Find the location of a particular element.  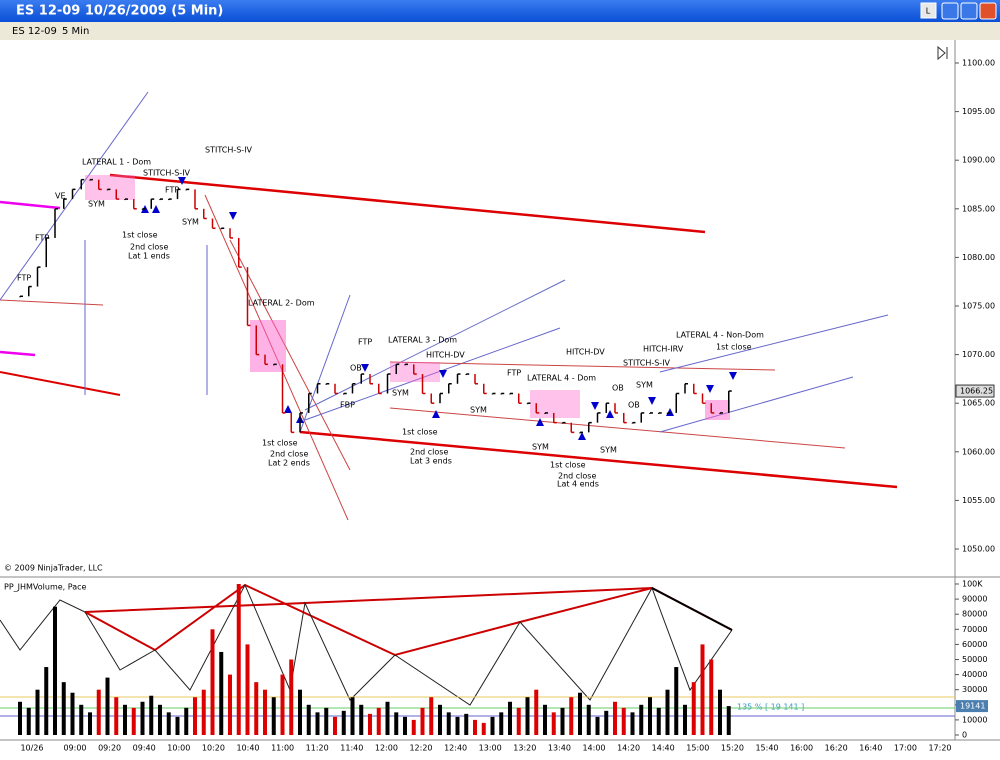

annotation: Lat 4 ends is located at coordinates (578, 484).